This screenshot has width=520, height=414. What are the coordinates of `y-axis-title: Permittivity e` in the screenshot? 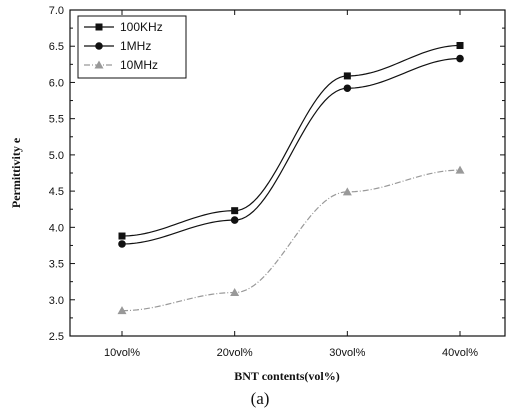 It's located at (16, 172).